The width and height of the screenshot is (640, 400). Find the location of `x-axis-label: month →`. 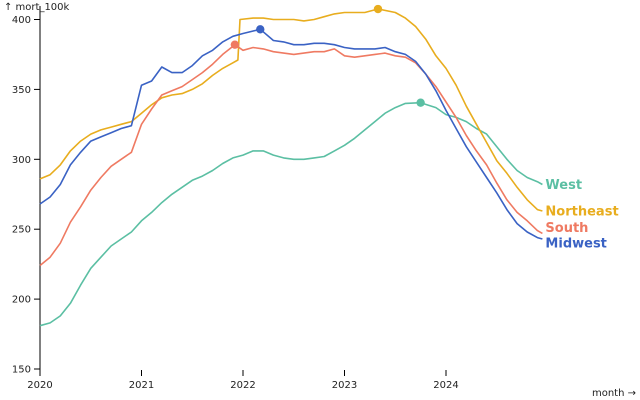

x-axis-label: month → is located at coordinates (614, 393).